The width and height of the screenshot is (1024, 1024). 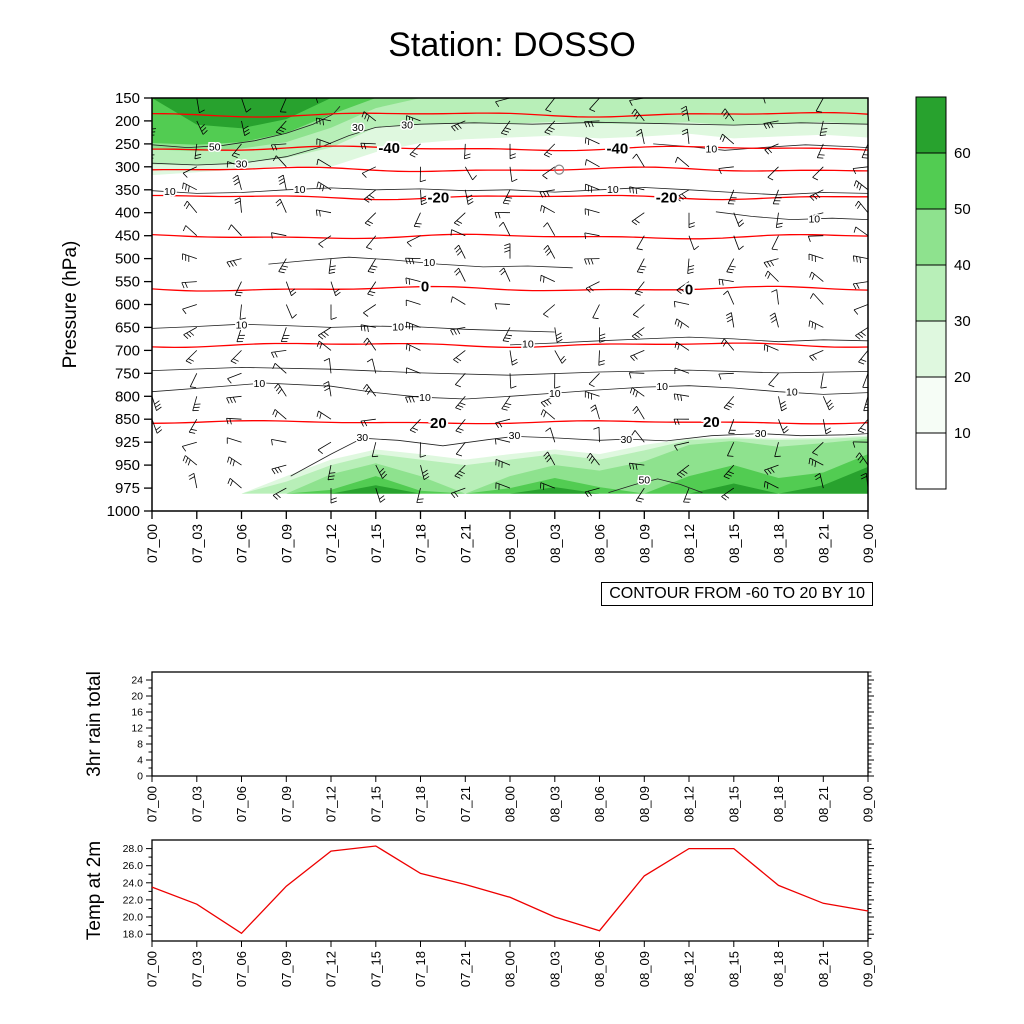 I want to click on rain-y-axis-title: 3hr rain total, so click(x=94, y=724).